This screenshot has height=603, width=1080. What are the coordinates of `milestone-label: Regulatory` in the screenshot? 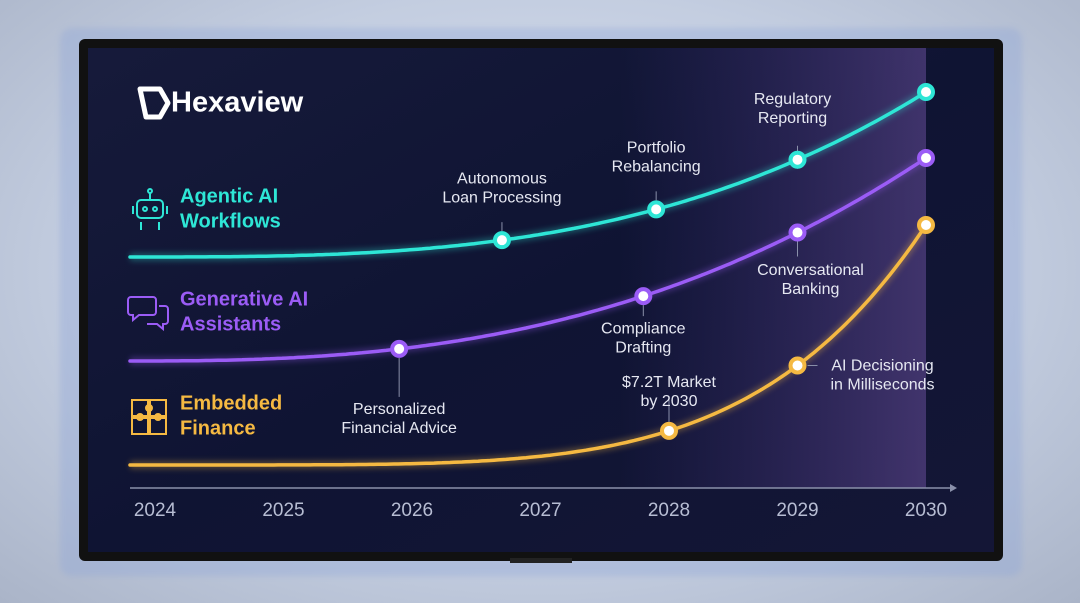 It's located at (792, 99).